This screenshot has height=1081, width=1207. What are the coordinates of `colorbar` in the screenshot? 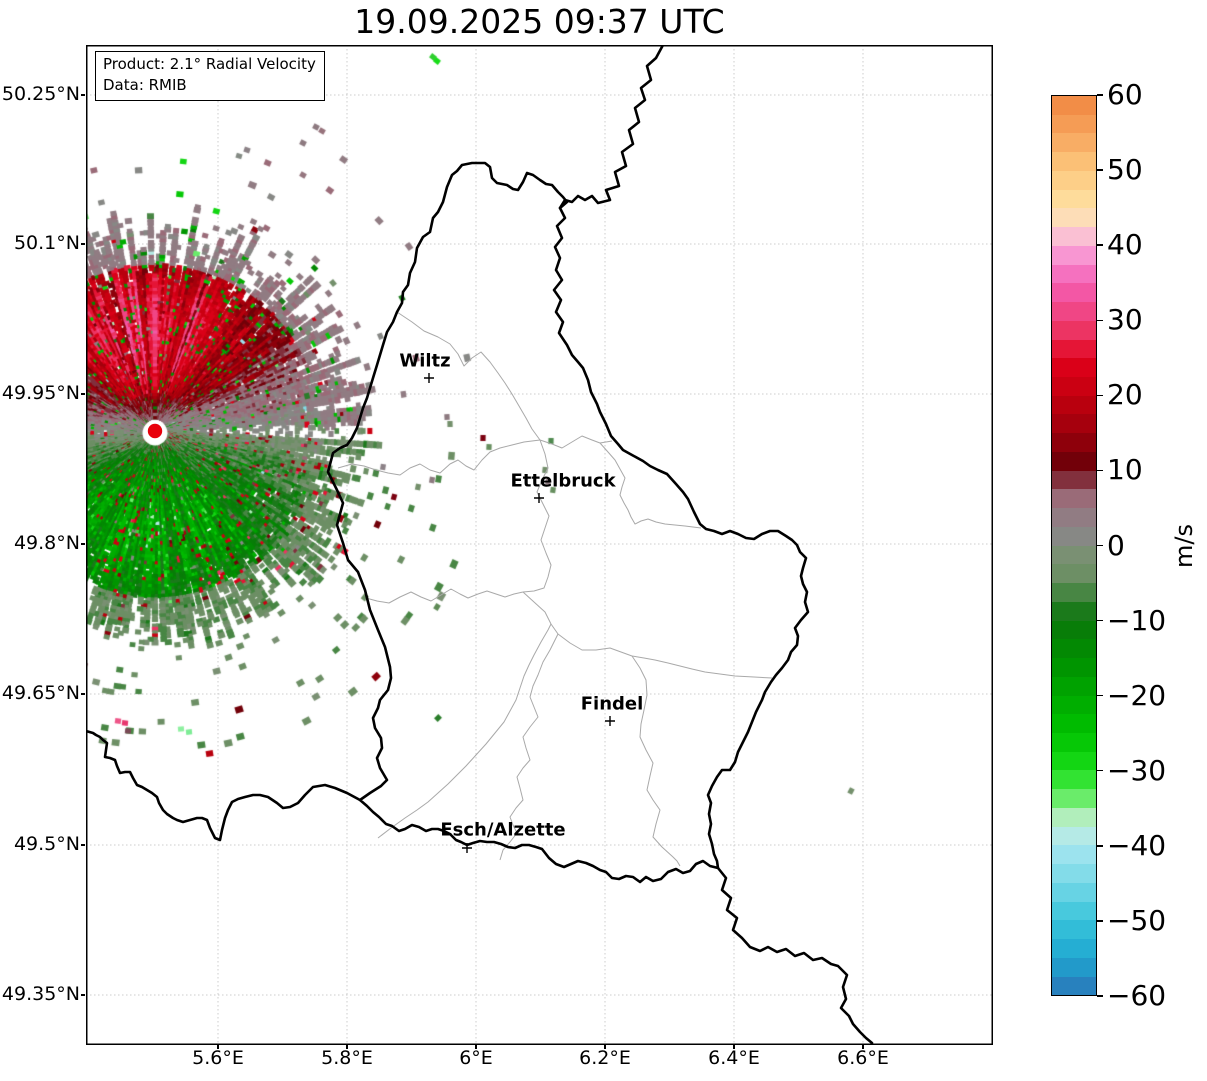 It's located at (1074, 545).